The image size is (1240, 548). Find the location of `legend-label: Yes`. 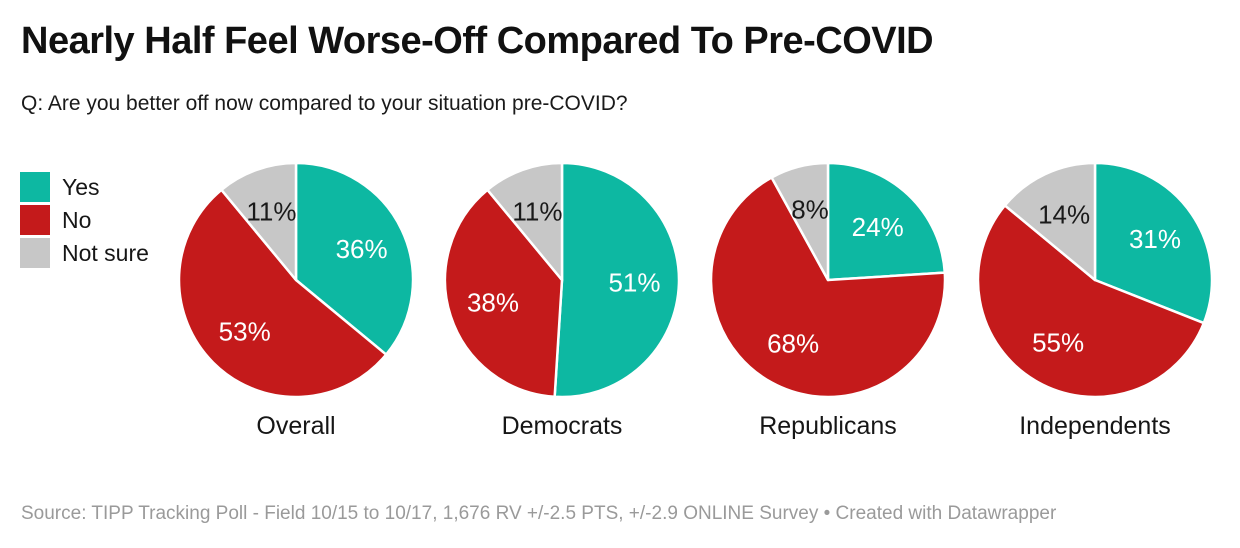

legend-label: Yes is located at coordinates (81, 186).